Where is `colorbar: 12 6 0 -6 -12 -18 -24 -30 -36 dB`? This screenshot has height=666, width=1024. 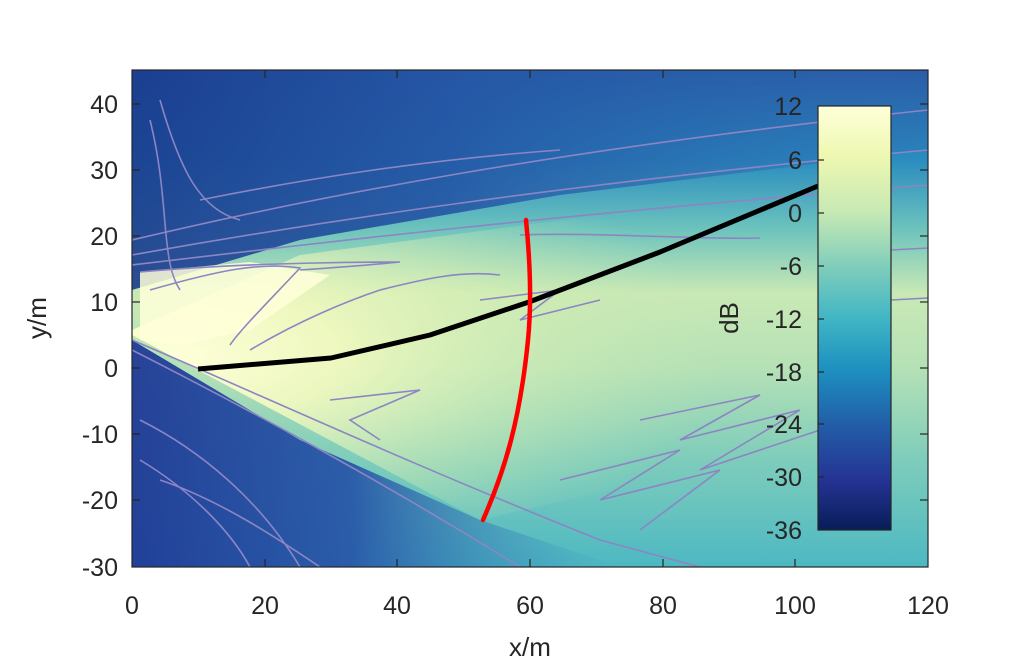 colorbar: 12 6 0 -6 -12 -18 -24 -30 -36 dB is located at coordinates (803, 319).